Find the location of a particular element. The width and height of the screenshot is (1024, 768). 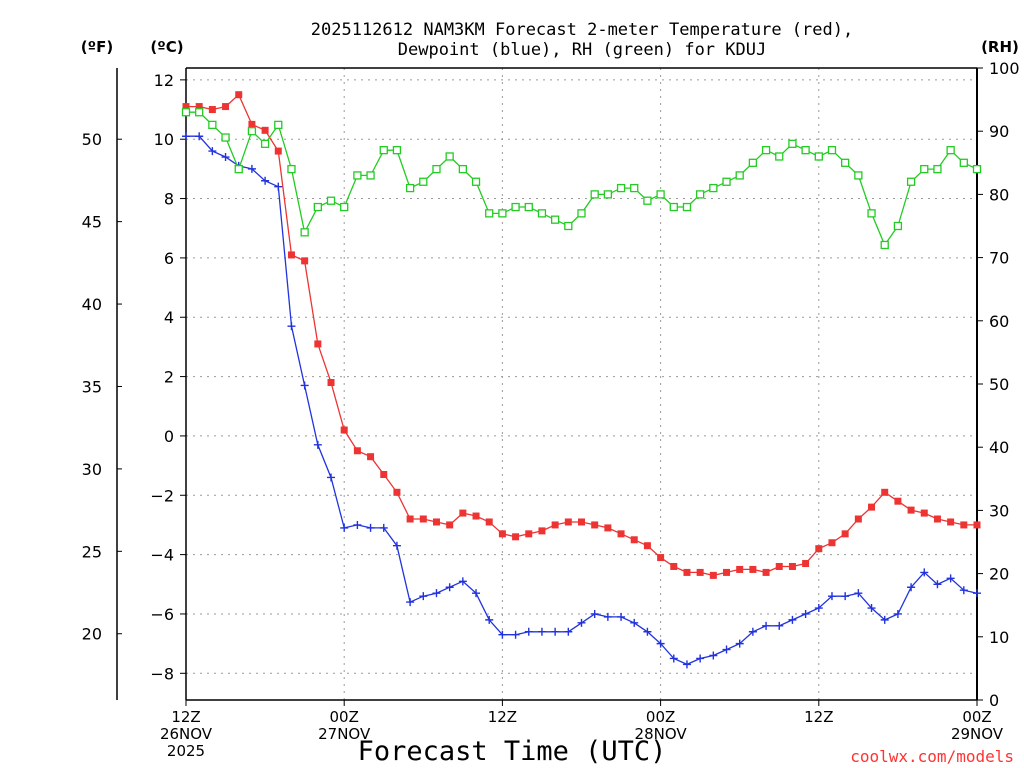

x-tick-label: 28NOV is located at coordinates (661, 734).